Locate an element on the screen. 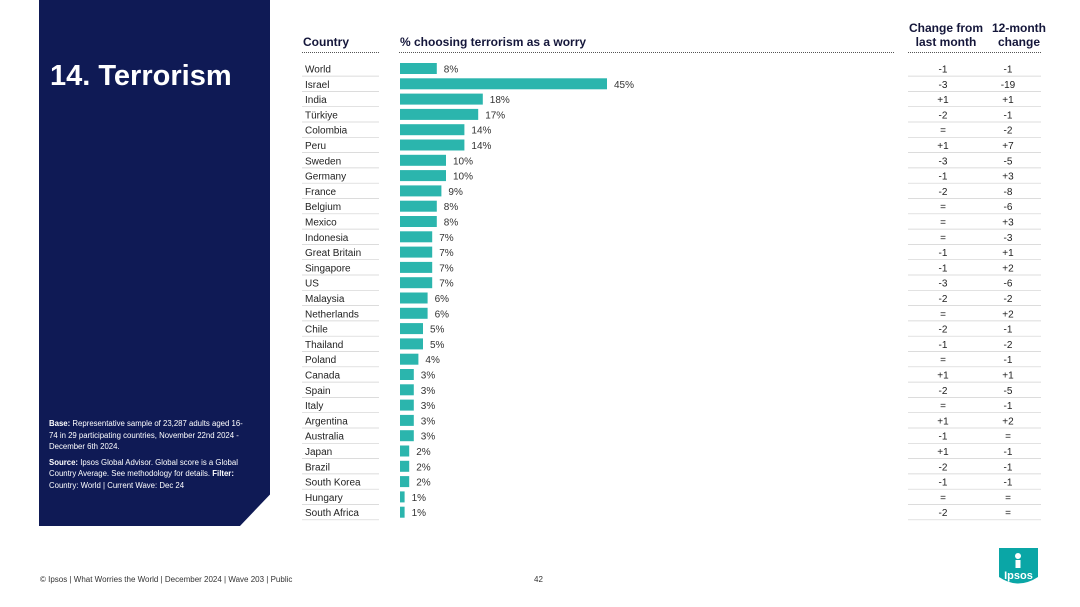 This screenshot has width=1080, height=607. change-year-poland: -1 is located at coordinates (1008, 360).